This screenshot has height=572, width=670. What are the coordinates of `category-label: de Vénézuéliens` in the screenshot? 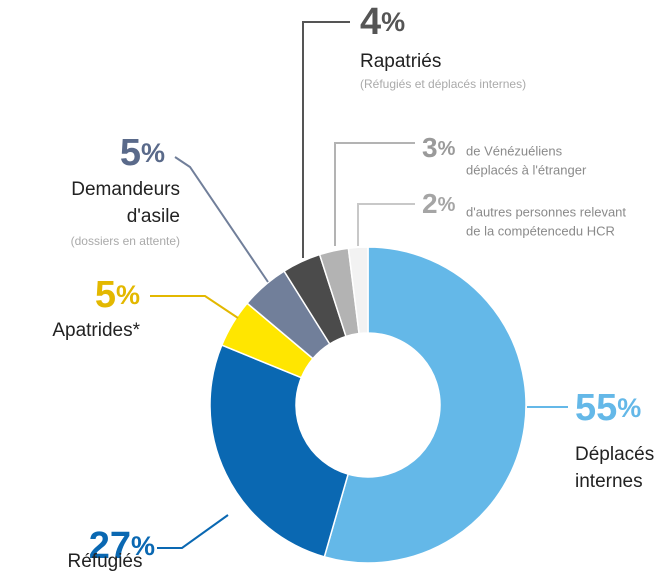 It's located at (514, 150).